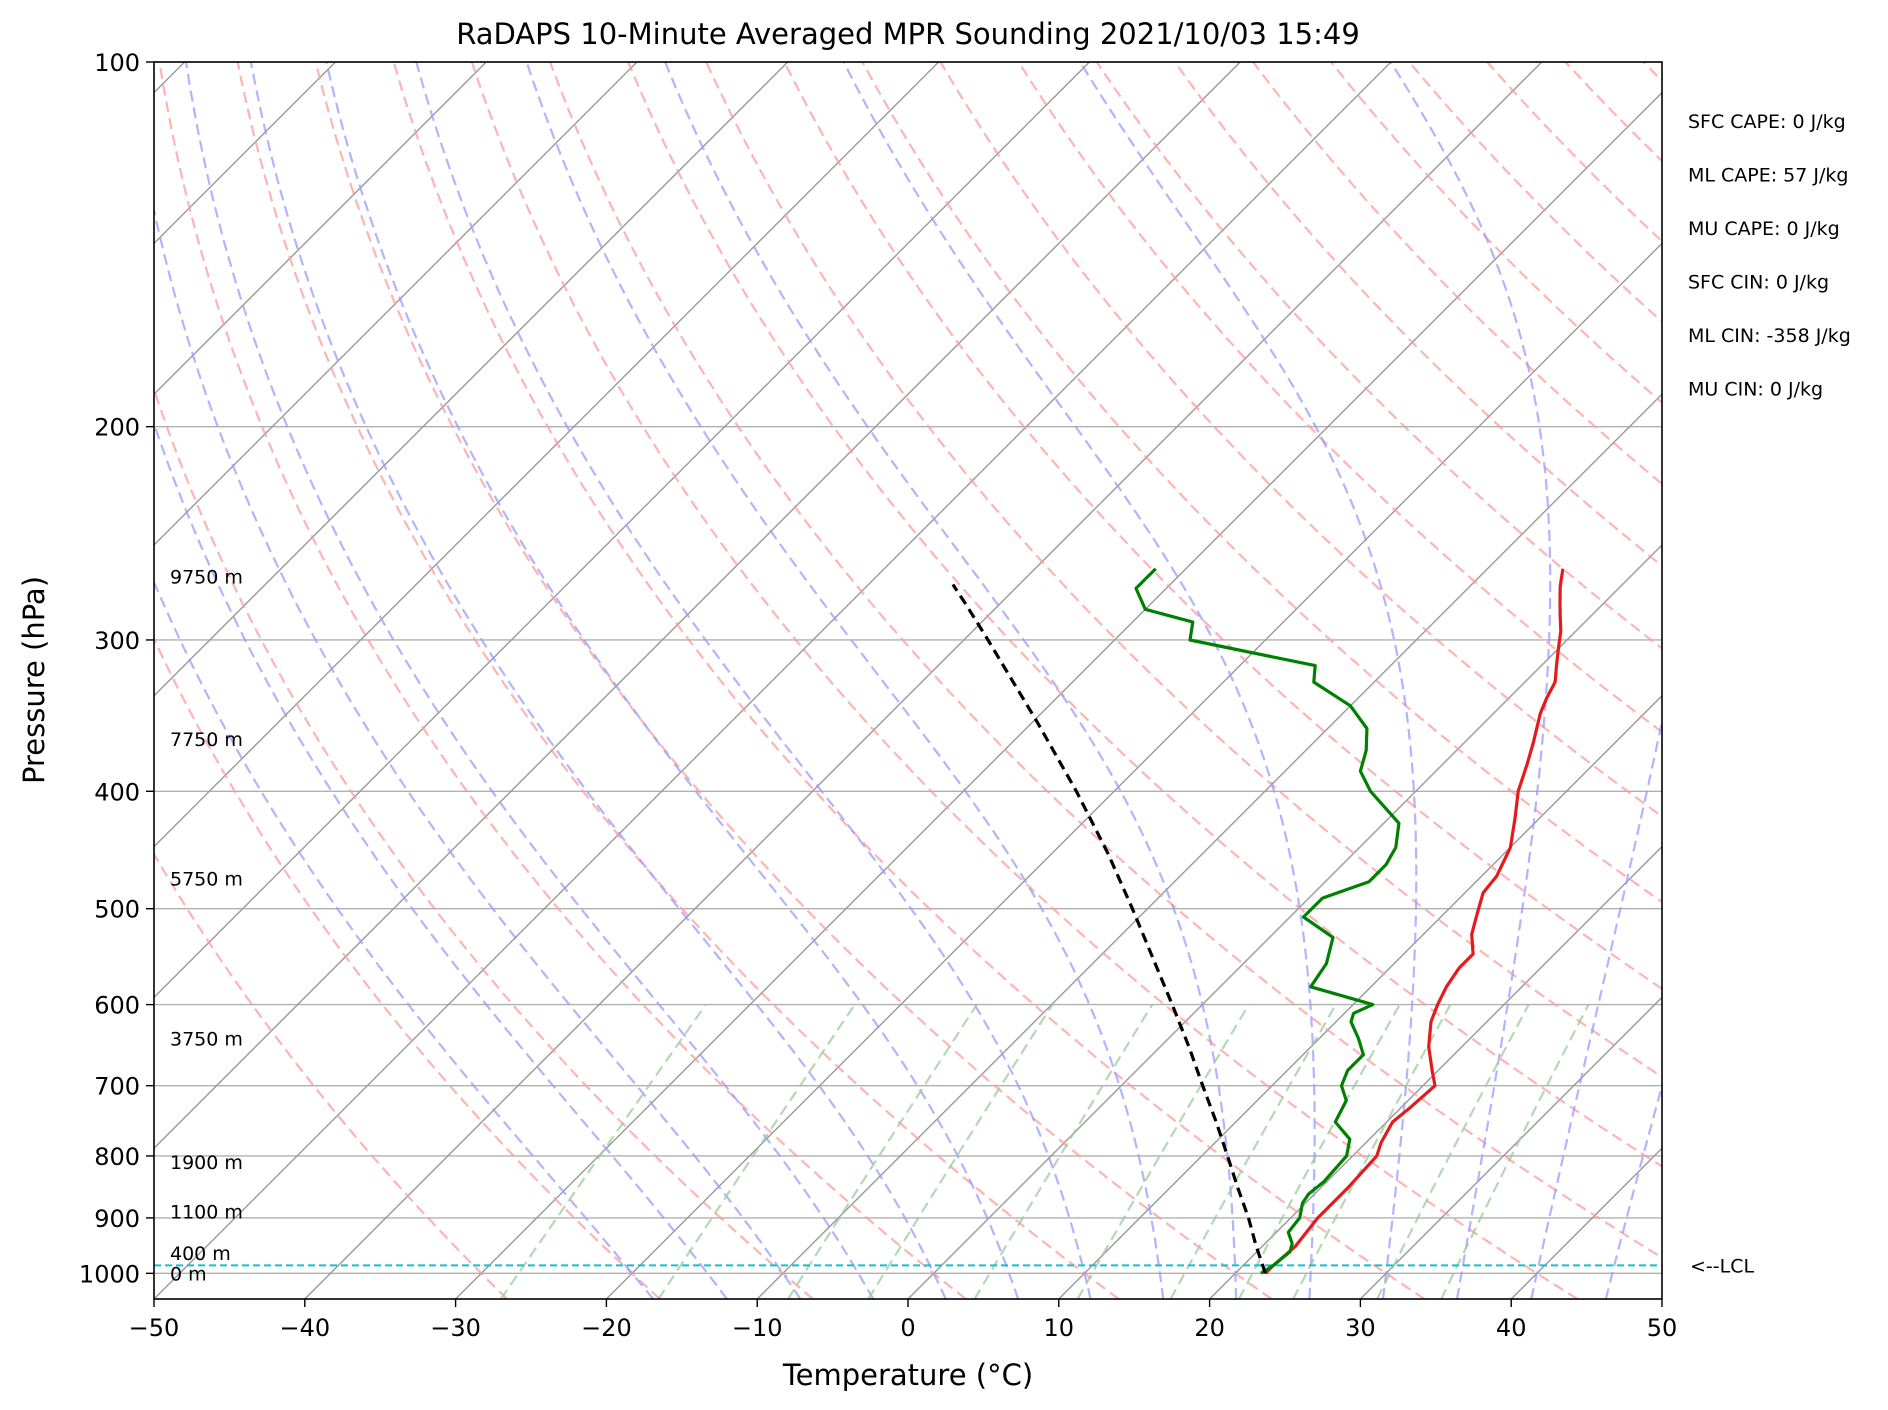 The image size is (1888, 1410). Describe the element at coordinates (1755, 390) in the screenshot. I see `stability-index-label: MU CIN: 0 J/kg` at that location.